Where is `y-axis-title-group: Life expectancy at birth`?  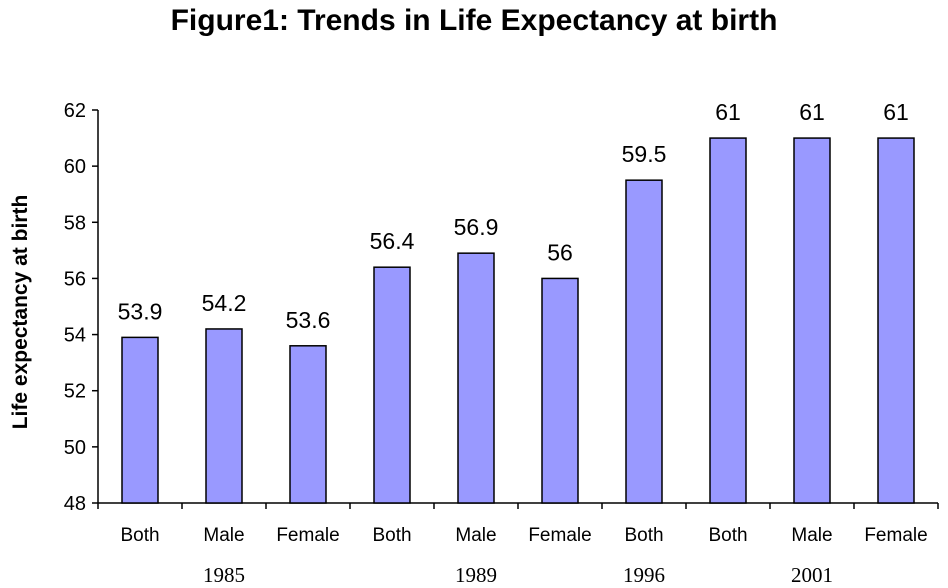 y-axis-title-group: Life expectancy at birth is located at coordinates (20, 312).